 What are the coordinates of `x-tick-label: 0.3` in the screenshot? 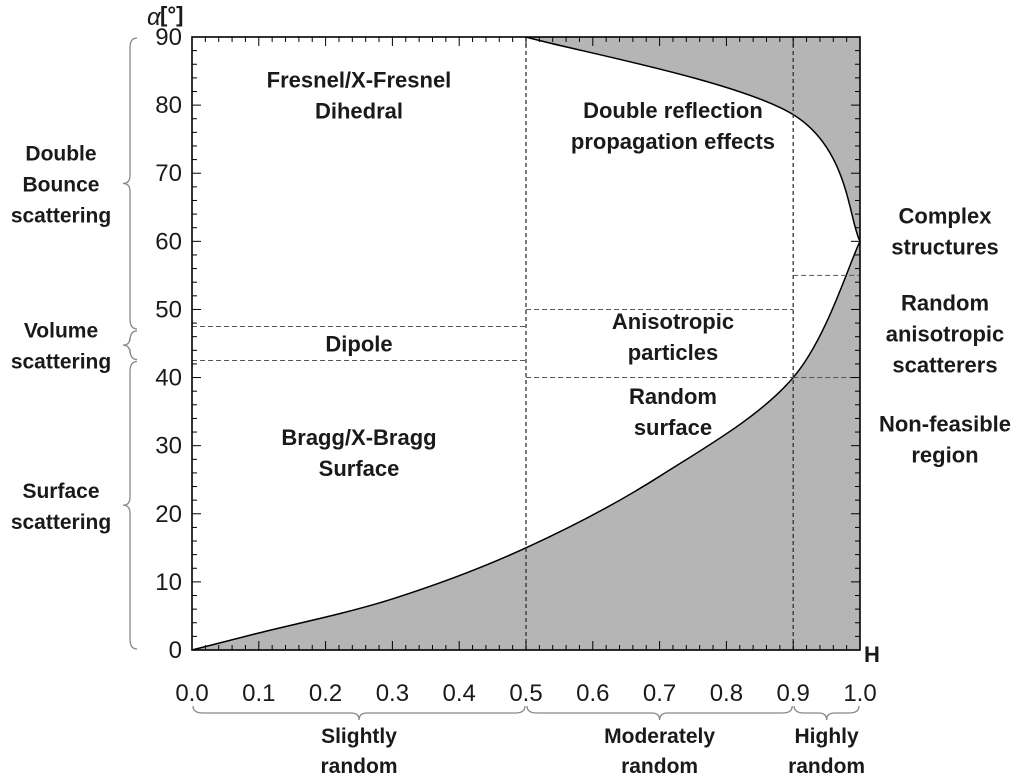 It's located at (392, 693).